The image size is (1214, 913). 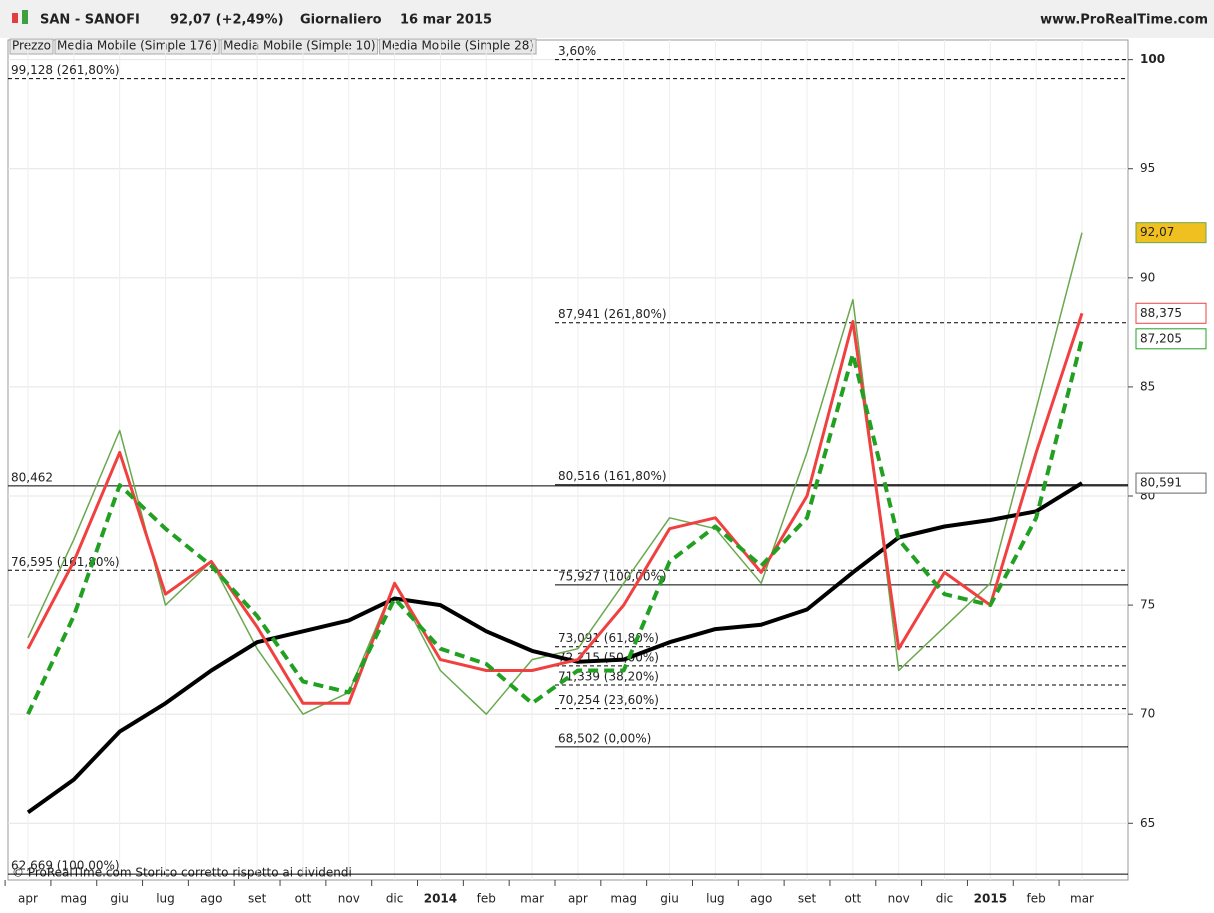 I want to click on level-label: 80,516 (161,80%), so click(x=612, y=476).